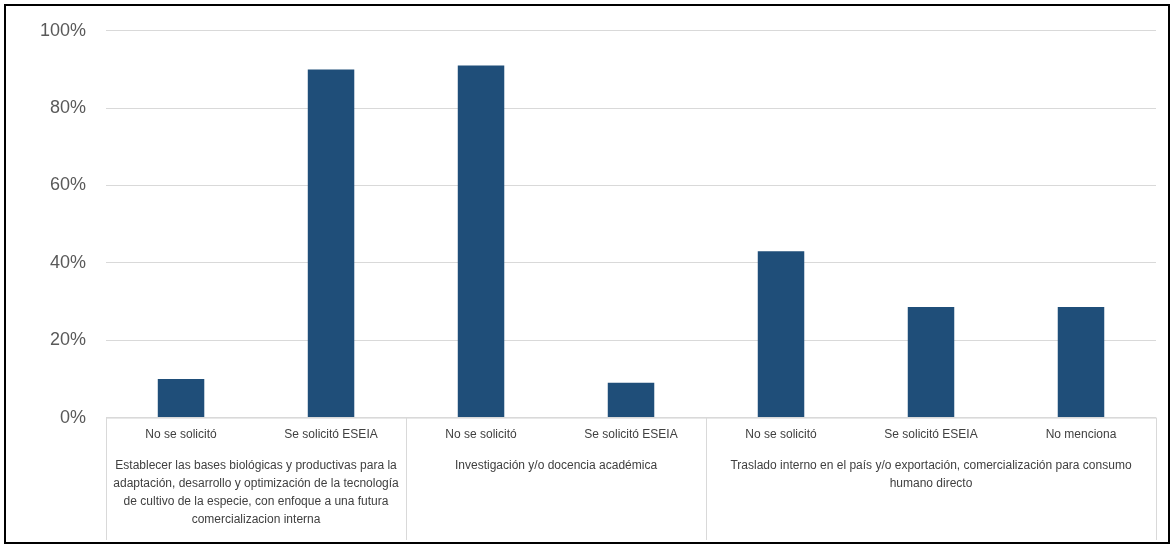  What do you see at coordinates (1081, 434) in the screenshot?
I see `x-tick-label: No menciona` at bounding box center [1081, 434].